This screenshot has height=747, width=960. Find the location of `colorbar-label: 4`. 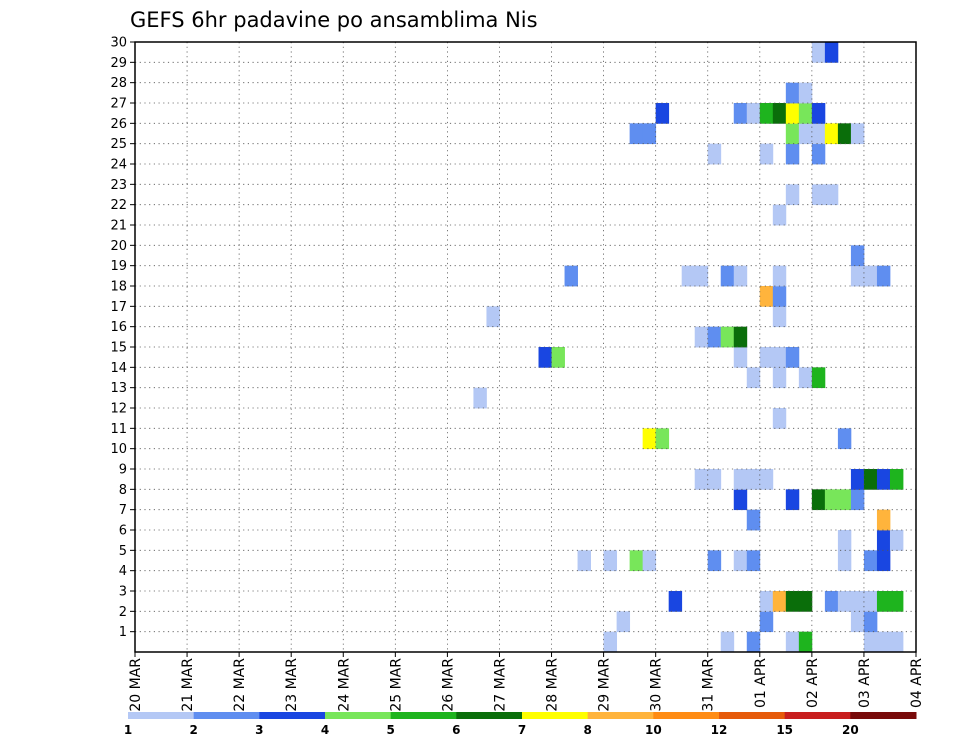

colorbar-label: 4 is located at coordinates (325, 730).